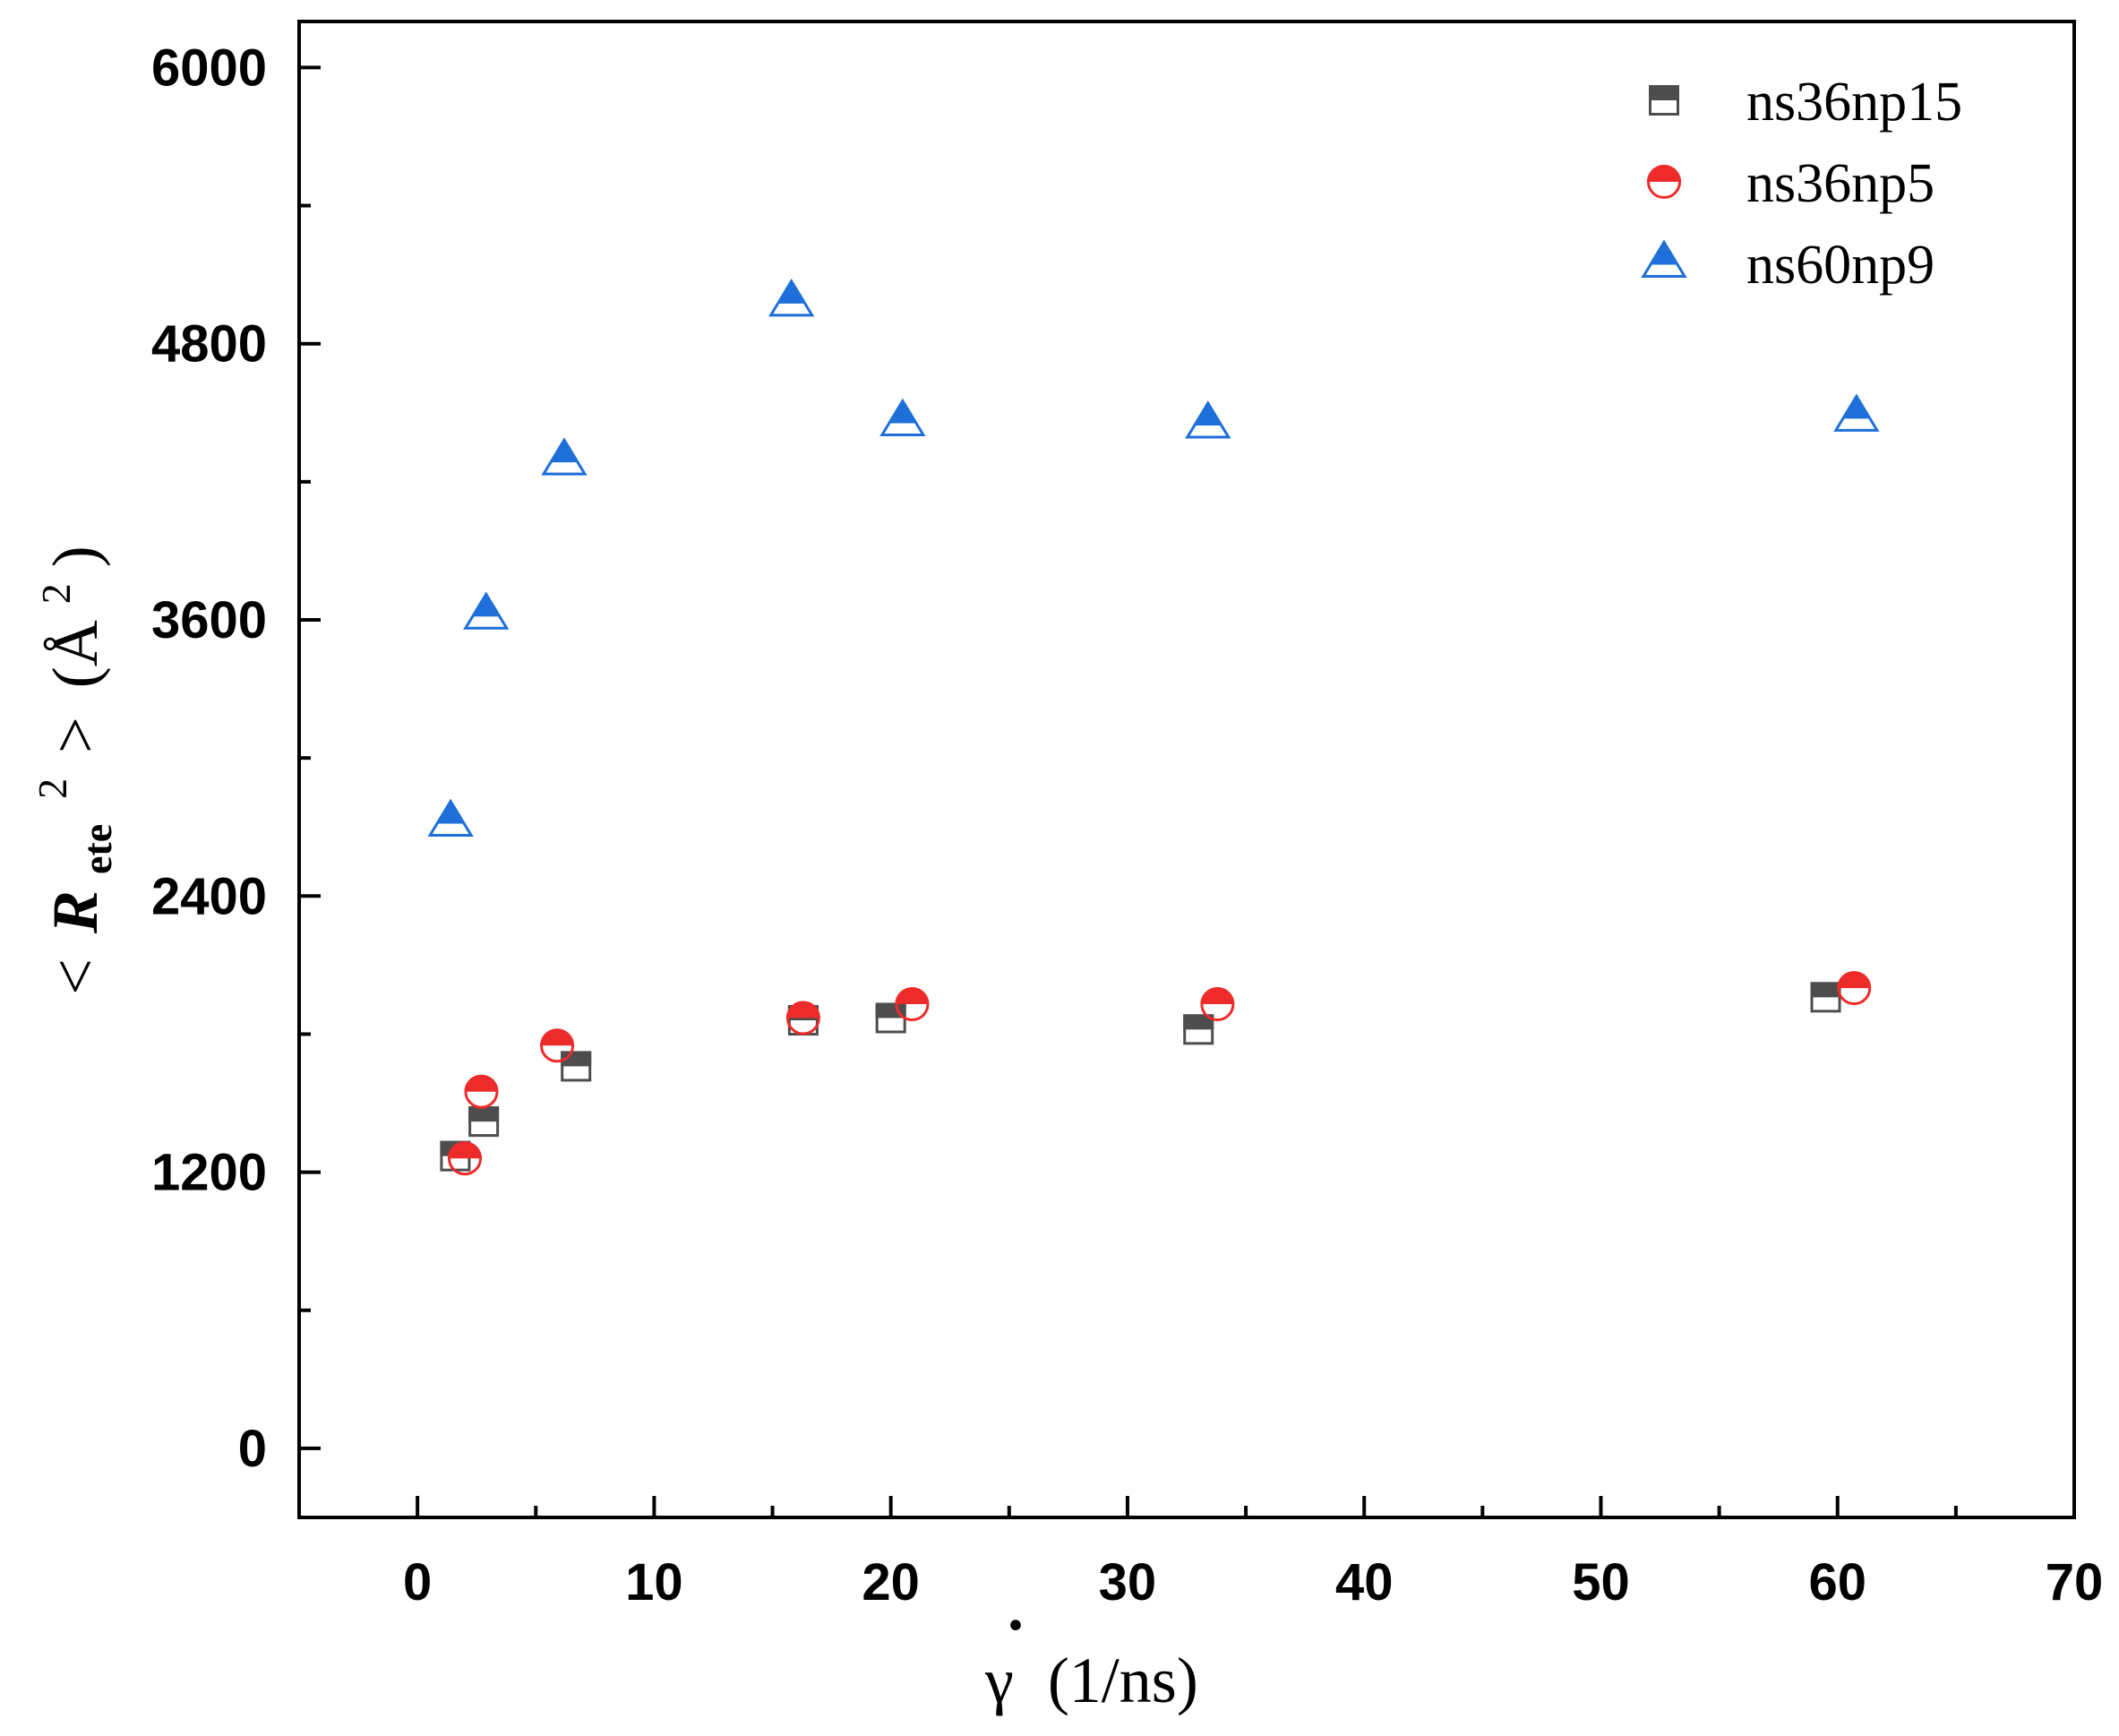 Image resolution: width=2119 pixels, height=1736 pixels. I want to click on y-axis: 0 1200 2400 3600 4800 6000, so click(236, 759).